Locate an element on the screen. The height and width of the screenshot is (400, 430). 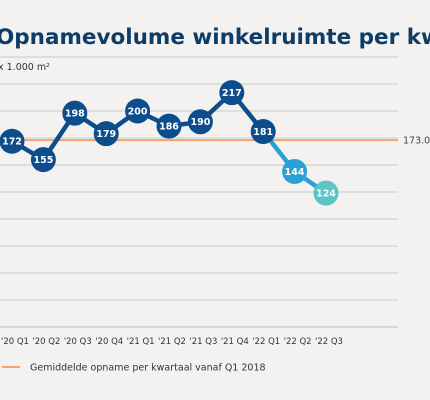
data-point-label: 190 is located at coordinates (200, 122).